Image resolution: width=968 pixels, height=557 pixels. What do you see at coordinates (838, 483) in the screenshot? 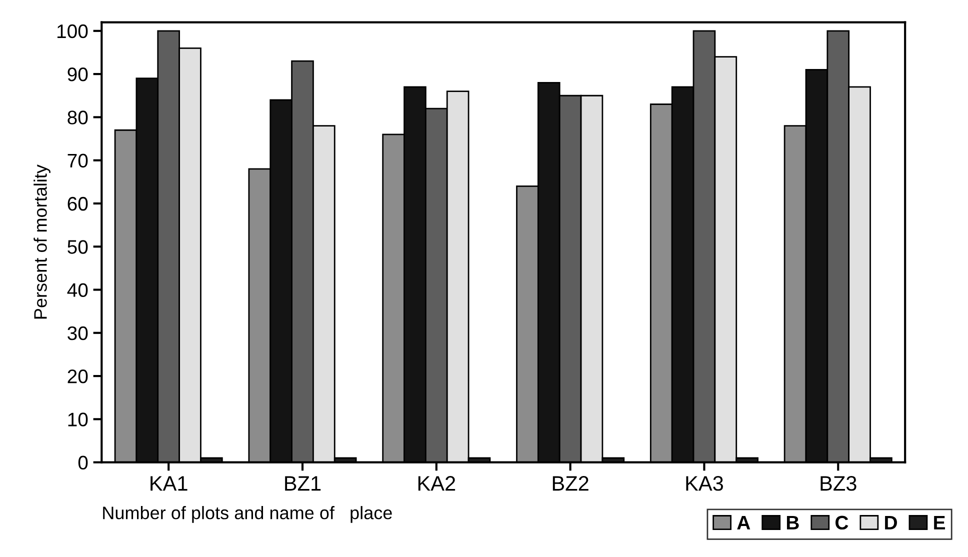
I see `x-tick-label: BZ3` at bounding box center [838, 483].